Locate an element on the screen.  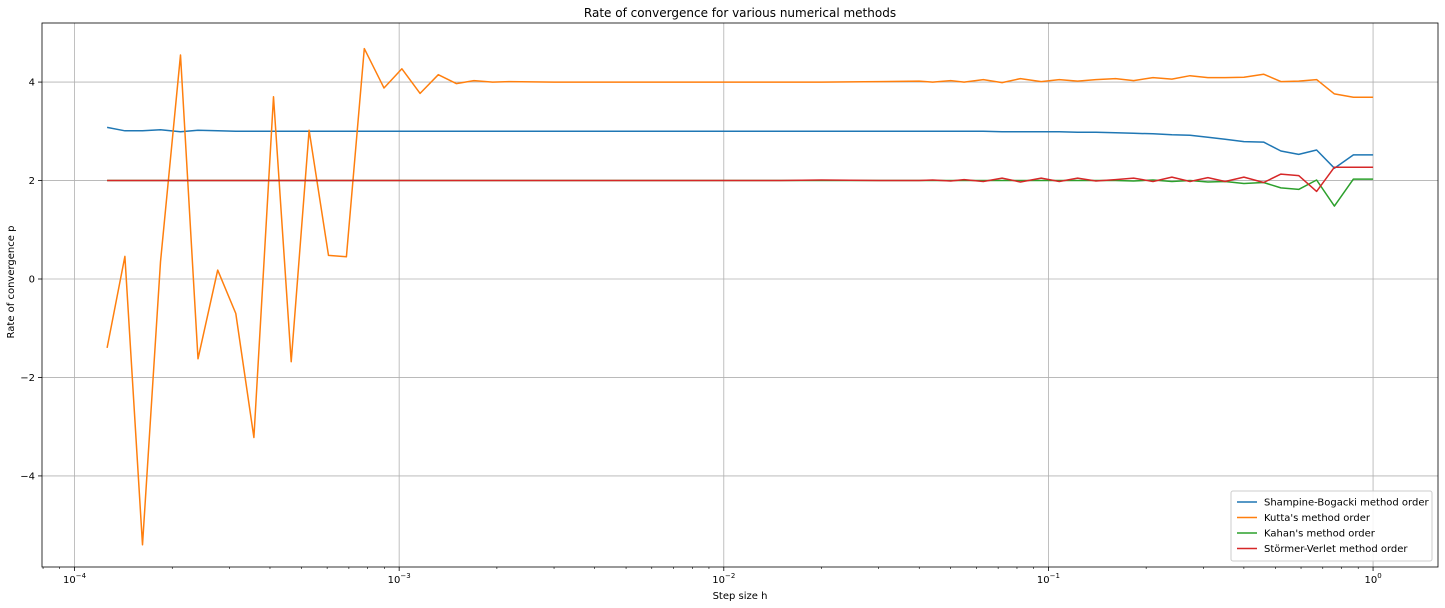
x-tick-label: 10⁻² is located at coordinates (723, 579).